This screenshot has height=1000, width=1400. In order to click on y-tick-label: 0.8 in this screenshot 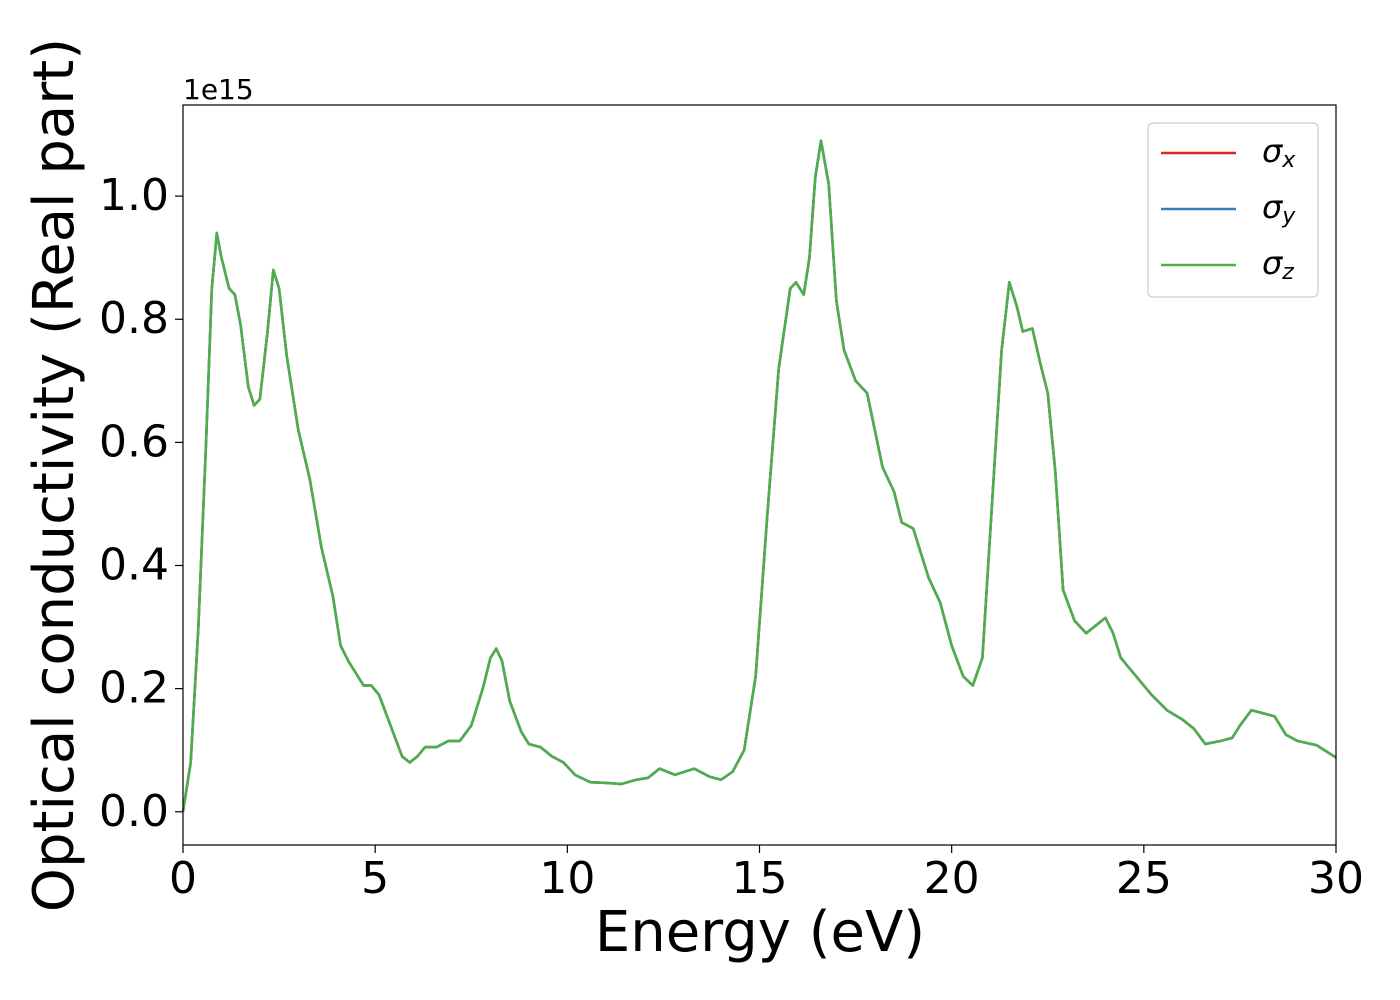, I will do `click(134, 318)`.